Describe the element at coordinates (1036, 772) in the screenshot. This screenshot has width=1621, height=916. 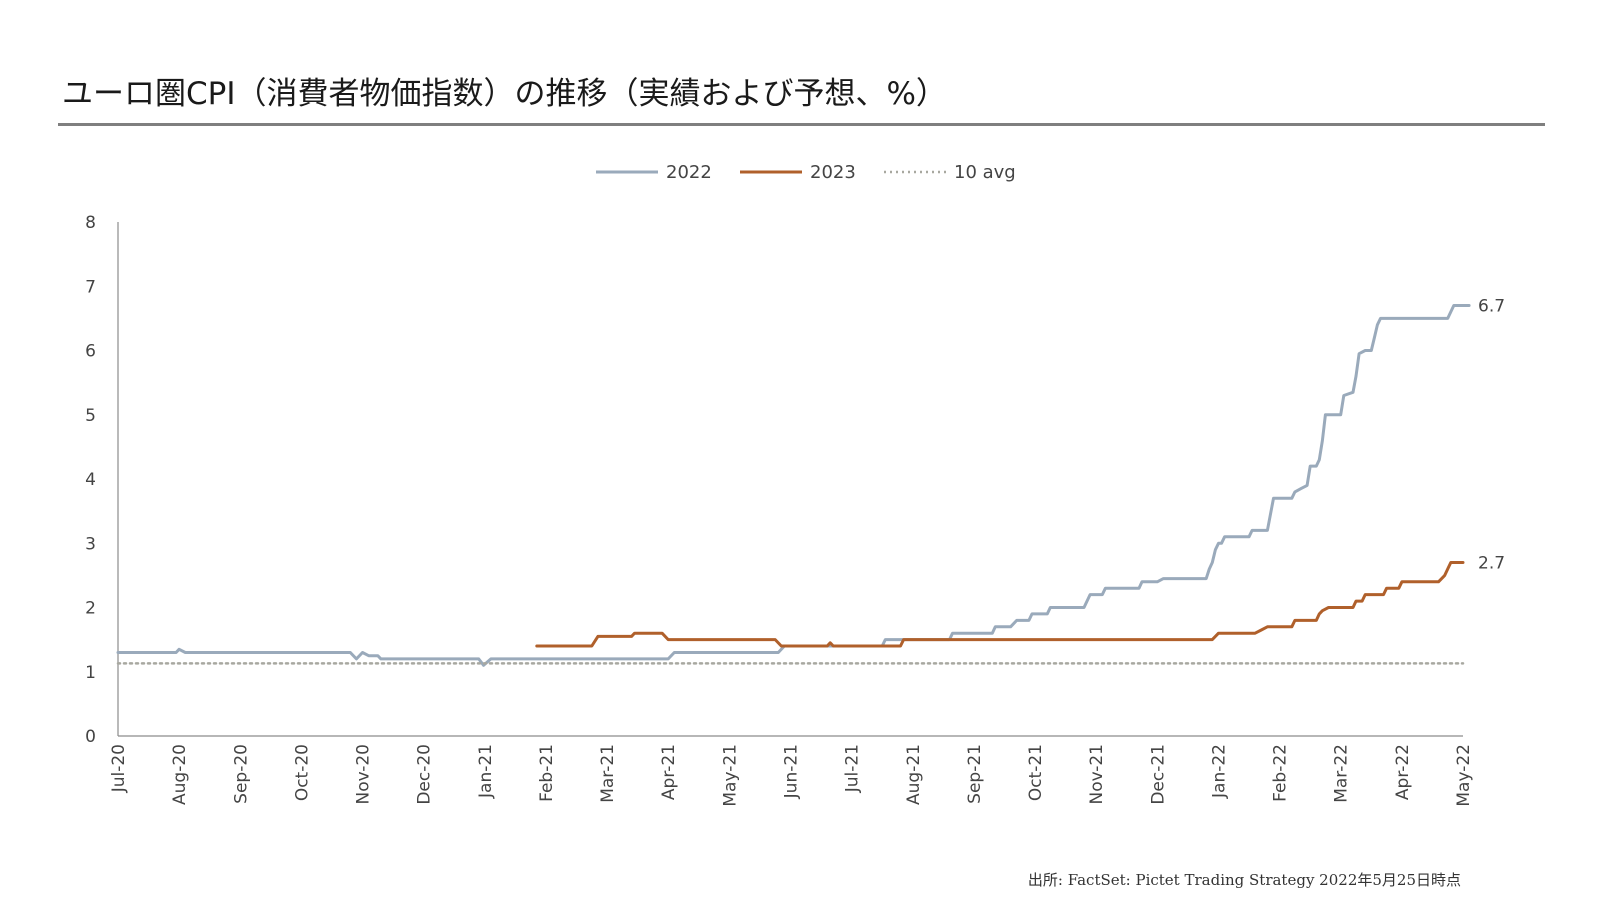
I see `x-tick-label: Oct-21` at that location.